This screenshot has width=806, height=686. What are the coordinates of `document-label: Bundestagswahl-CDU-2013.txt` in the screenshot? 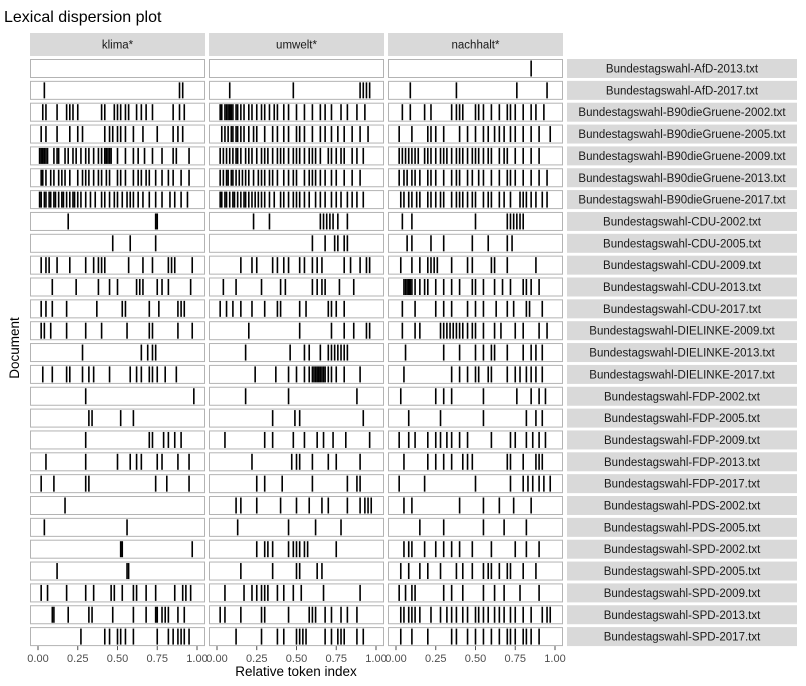 It's located at (682, 288).